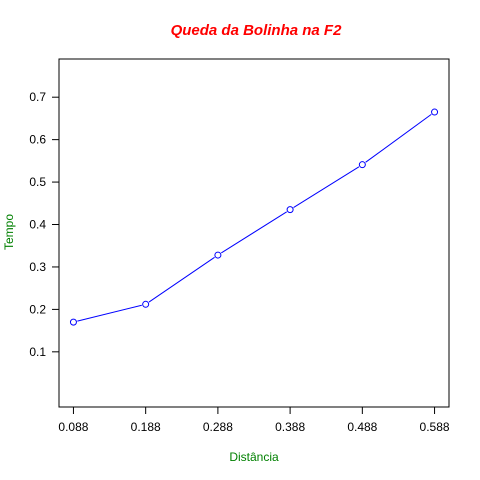  Describe the element at coordinates (37, 182) in the screenshot. I see `y-tick-label: 0.5` at that location.